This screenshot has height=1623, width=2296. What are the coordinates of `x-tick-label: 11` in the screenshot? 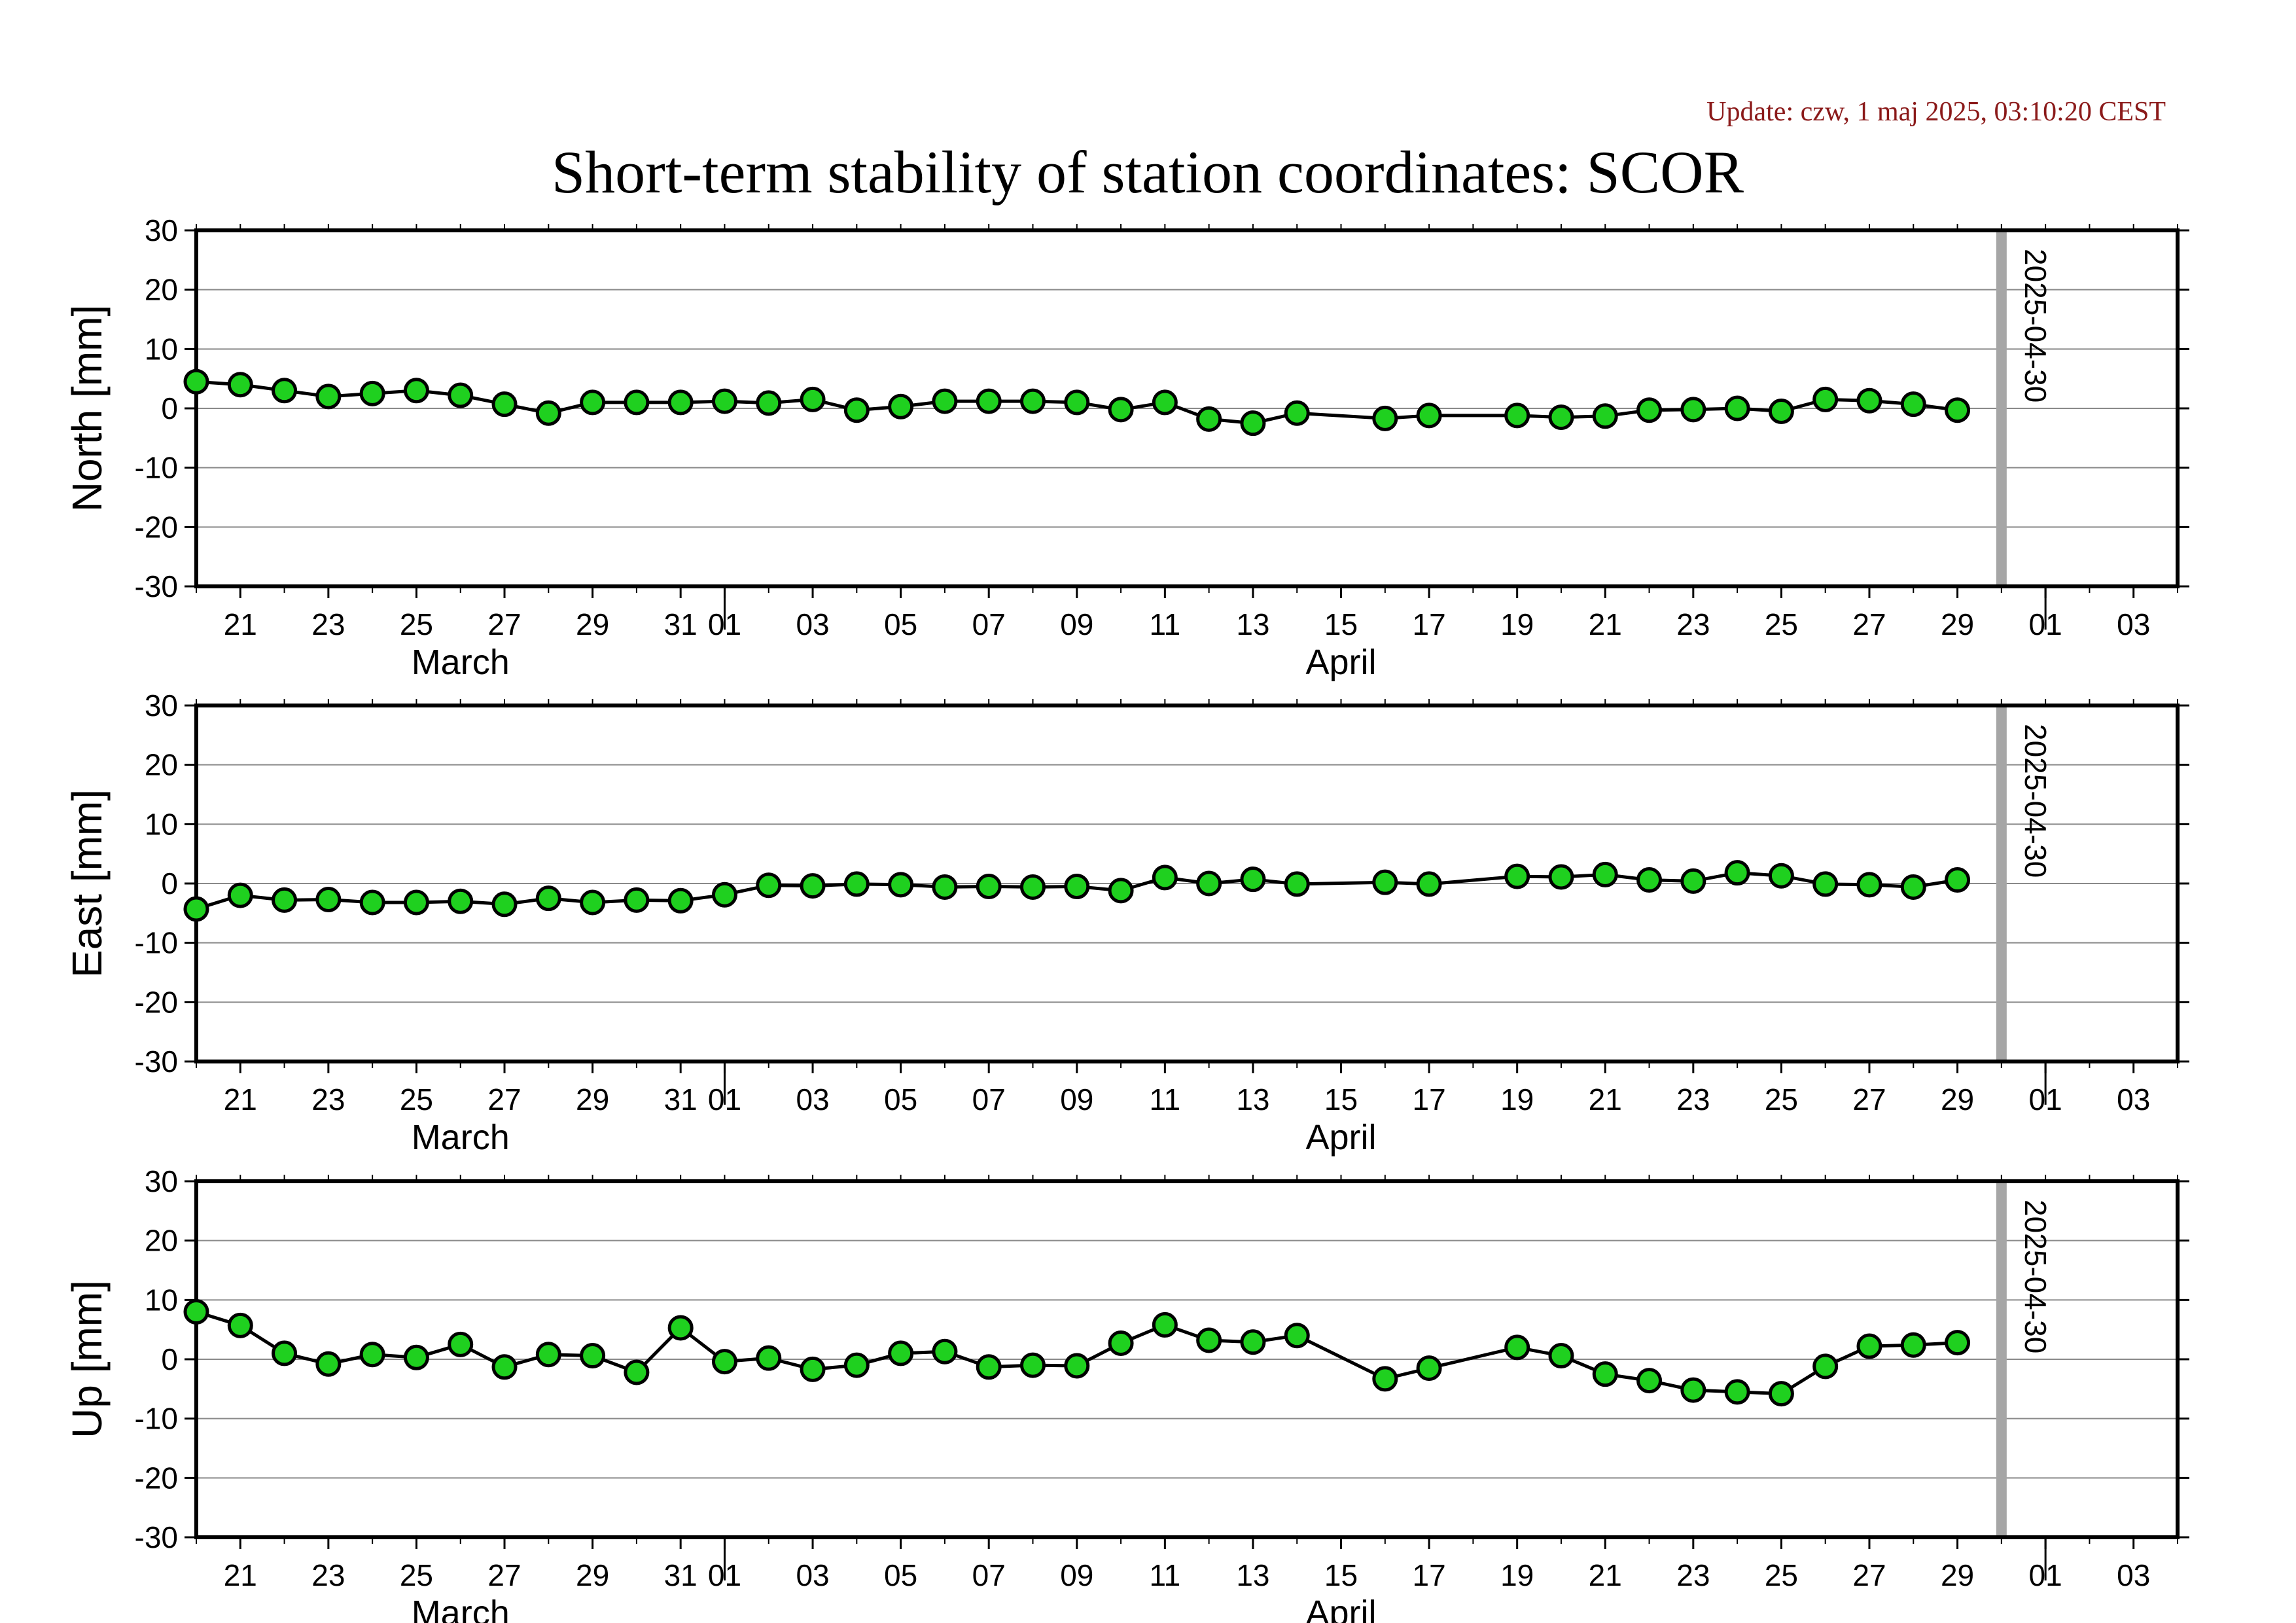 It's located at (1165, 1099).